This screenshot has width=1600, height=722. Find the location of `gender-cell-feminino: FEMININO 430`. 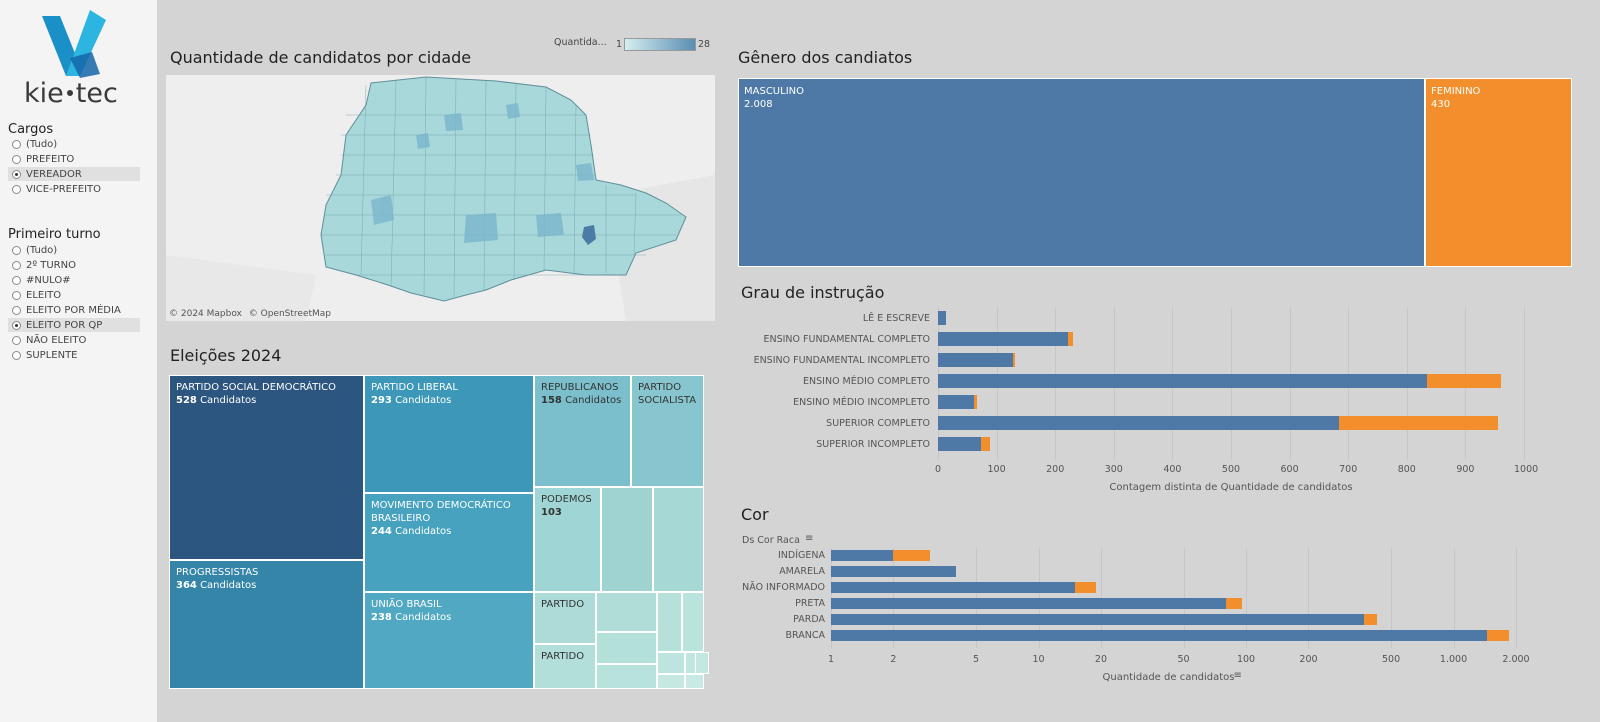

gender-cell-feminino: FEMININO 430 is located at coordinates (1498, 172).